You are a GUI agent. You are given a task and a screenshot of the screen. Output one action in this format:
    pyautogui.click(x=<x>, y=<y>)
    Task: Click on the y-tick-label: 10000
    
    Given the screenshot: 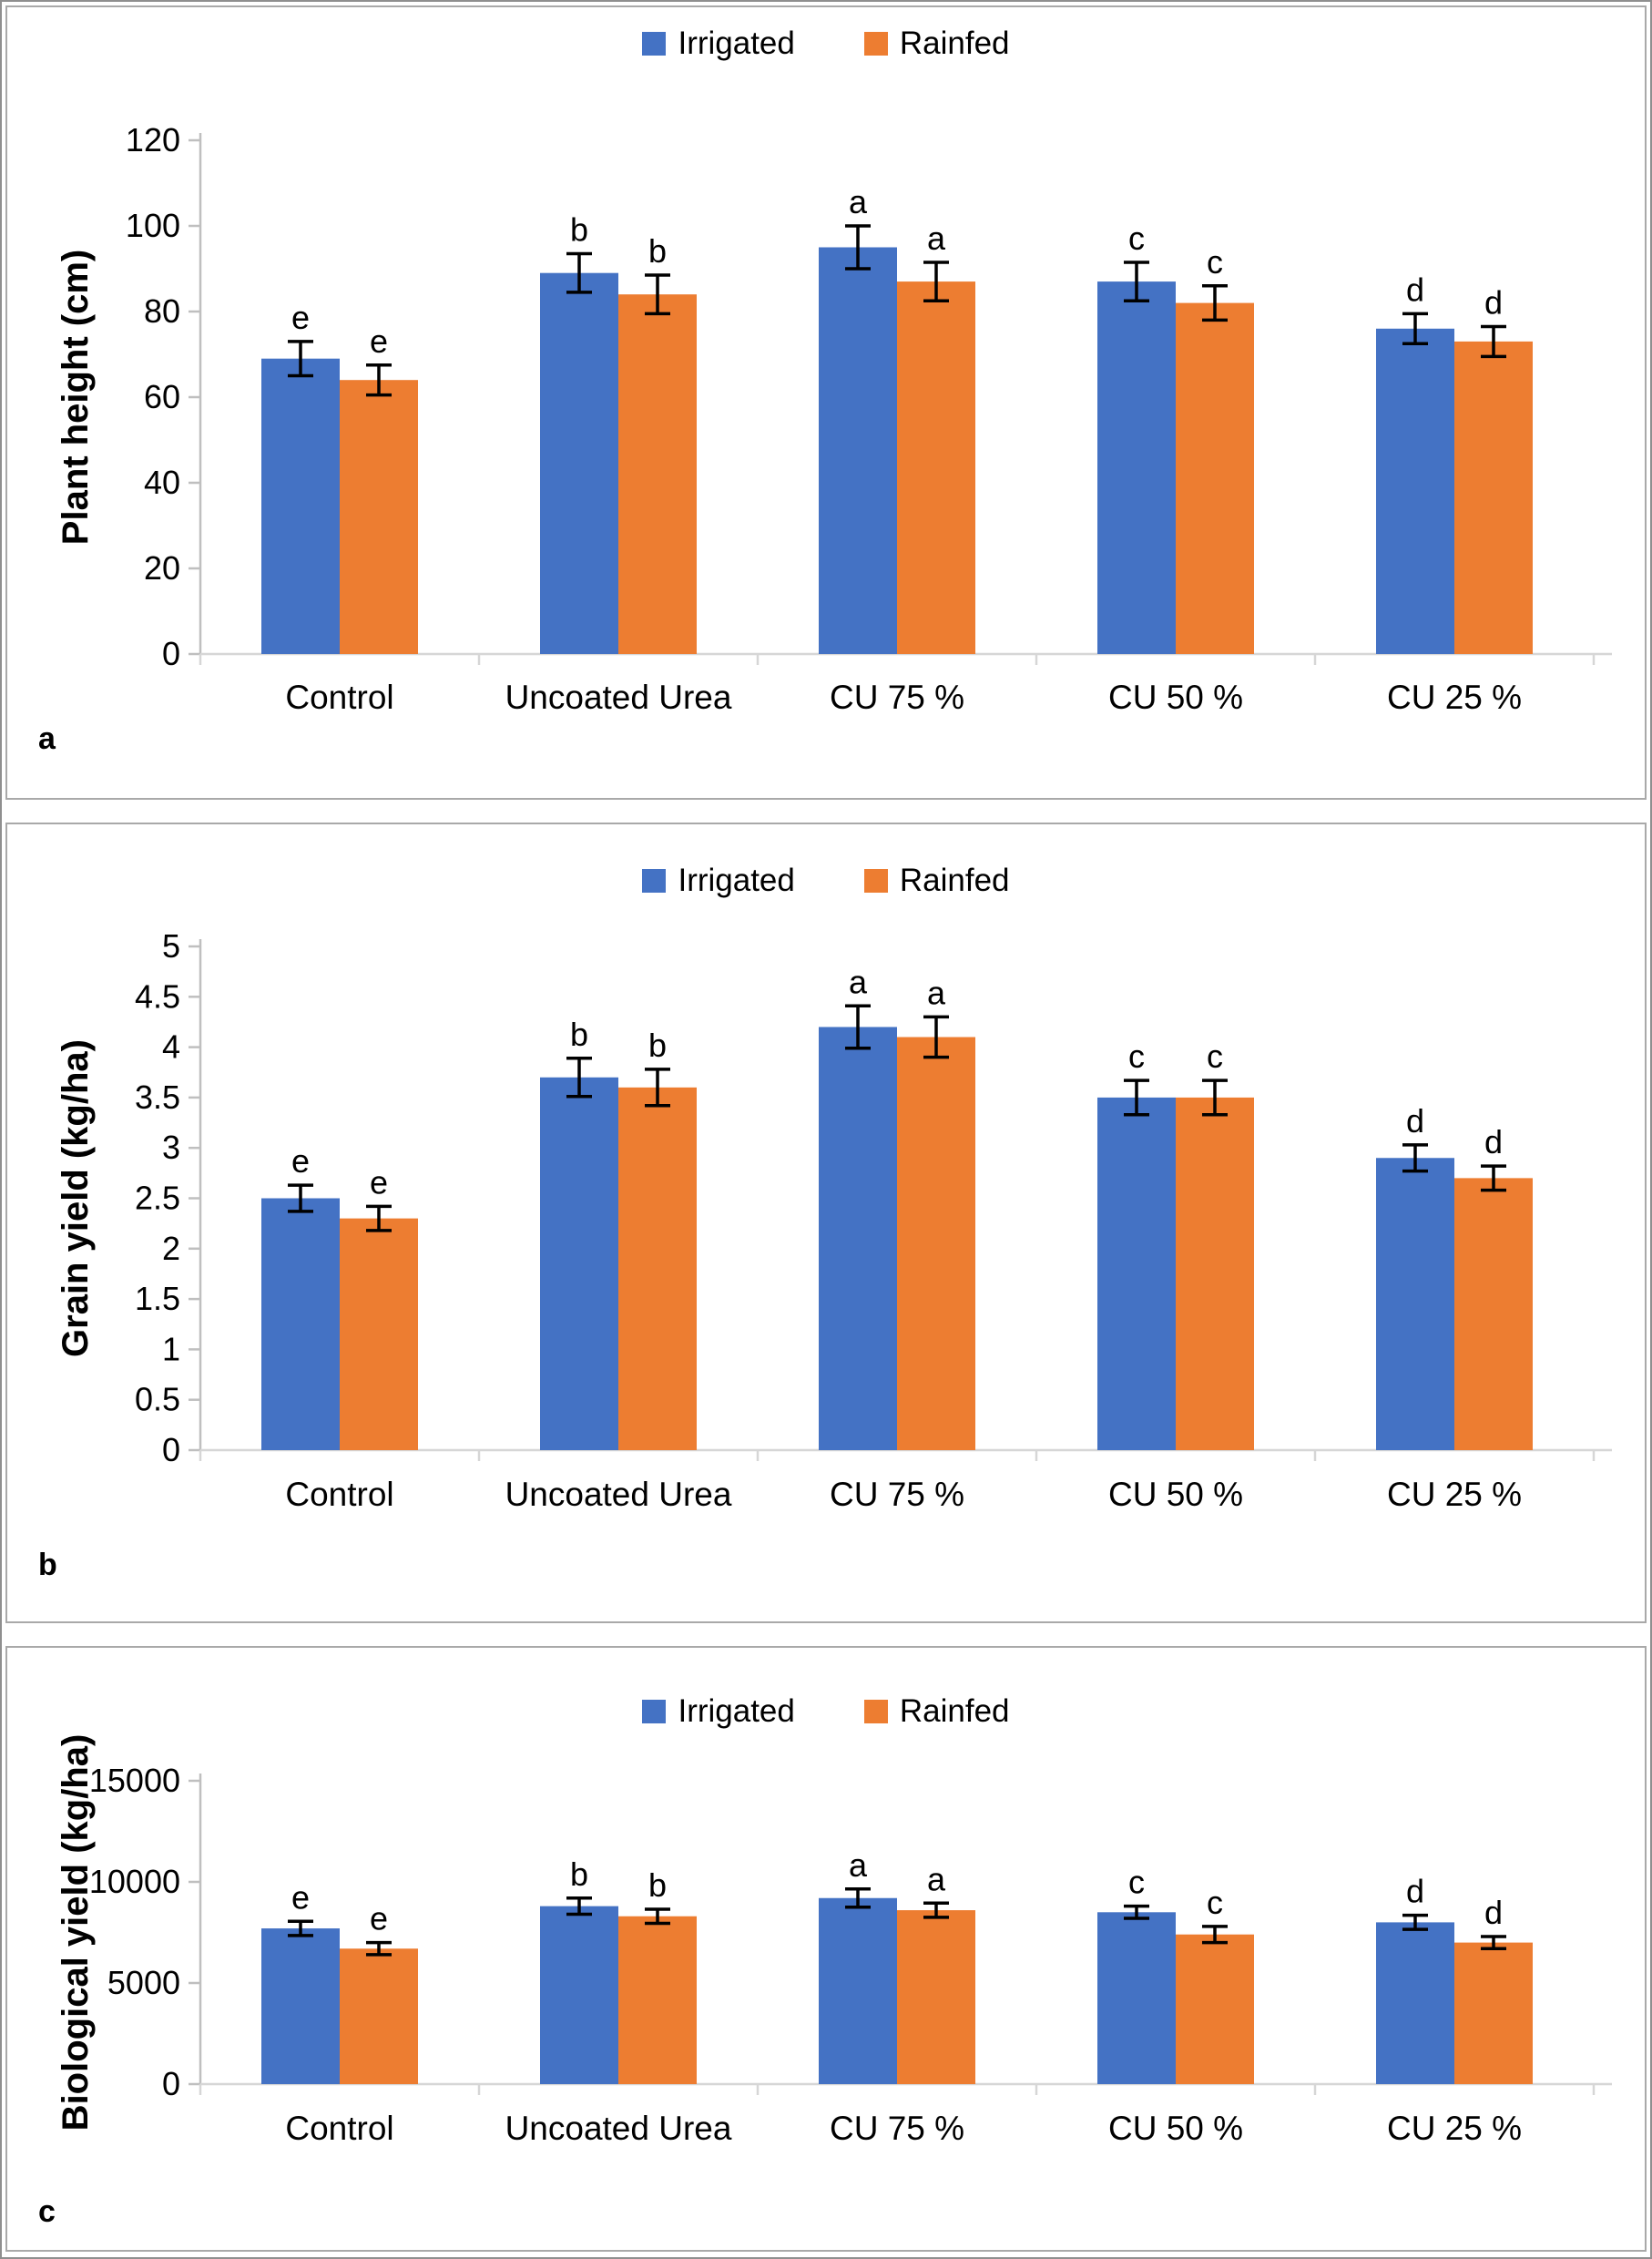 What is the action you would take?
    pyautogui.click(x=134, y=1882)
    